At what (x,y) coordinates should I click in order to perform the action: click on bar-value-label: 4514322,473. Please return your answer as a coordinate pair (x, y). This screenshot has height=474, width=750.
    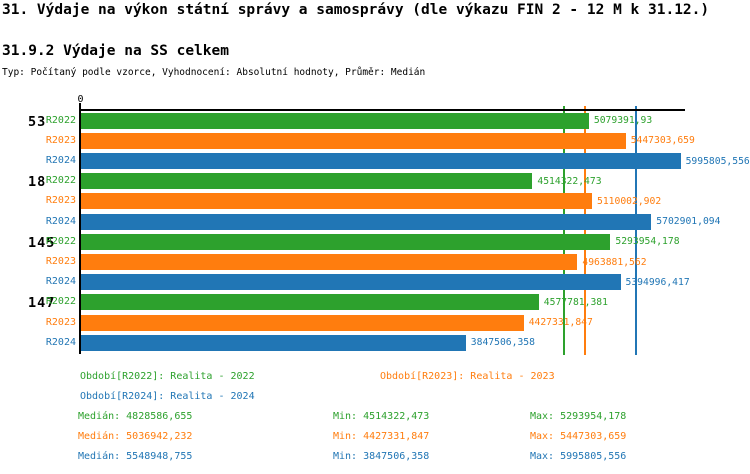
    Looking at the image, I should click on (569, 181).